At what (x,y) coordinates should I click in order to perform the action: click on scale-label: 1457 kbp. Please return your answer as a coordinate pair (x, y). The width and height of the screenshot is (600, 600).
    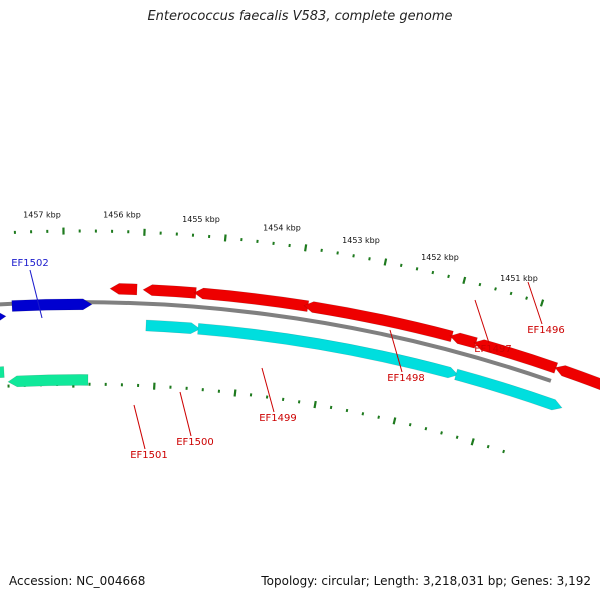
    Looking at the image, I should click on (42, 214).